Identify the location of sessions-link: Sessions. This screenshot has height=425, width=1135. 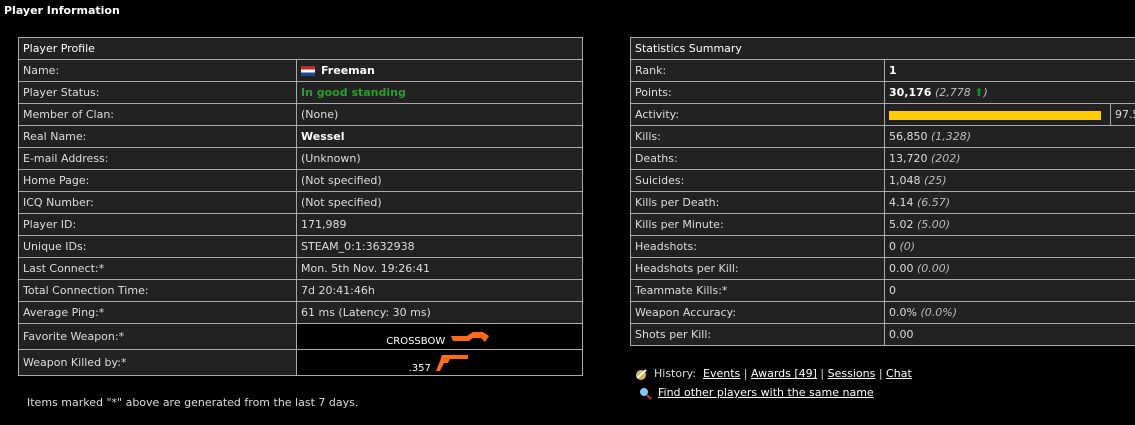
(851, 373).